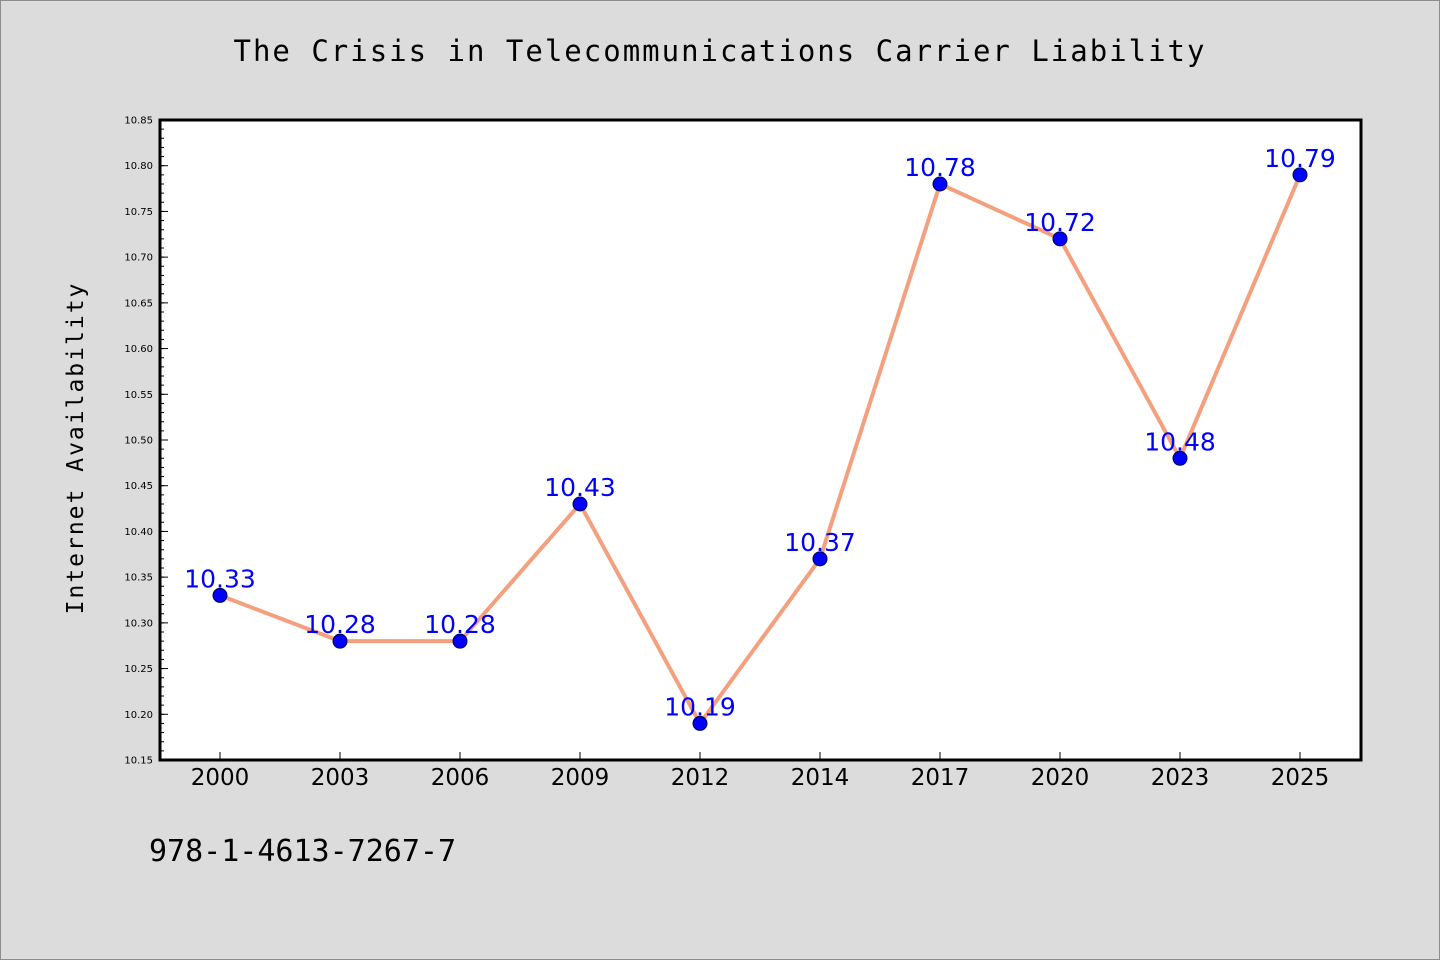  What do you see at coordinates (1300, 158) in the screenshot?
I see `data-label: 10.79` at bounding box center [1300, 158].